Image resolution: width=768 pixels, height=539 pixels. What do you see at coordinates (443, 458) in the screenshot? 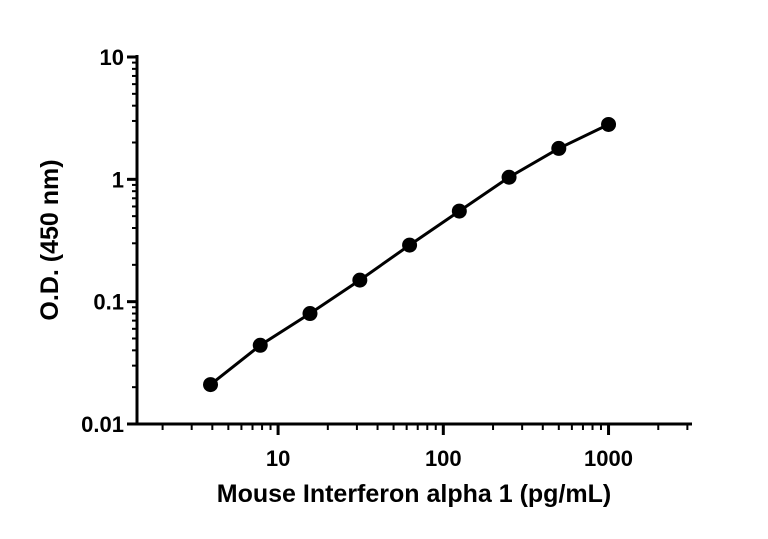
I see `x-tick-label: 100` at bounding box center [443, 458].